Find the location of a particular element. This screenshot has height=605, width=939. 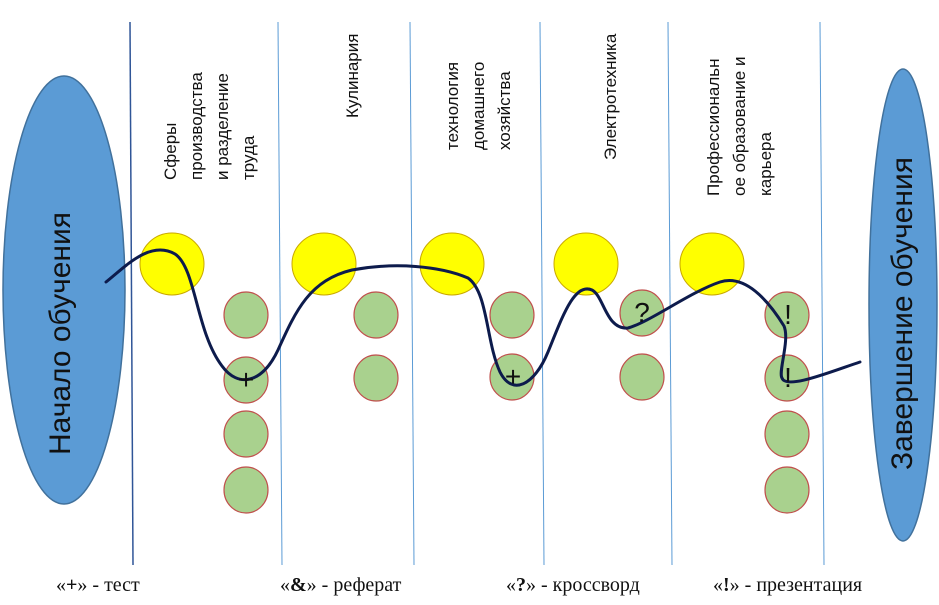

legend-symbol: + is located at coordinates (72, 585).